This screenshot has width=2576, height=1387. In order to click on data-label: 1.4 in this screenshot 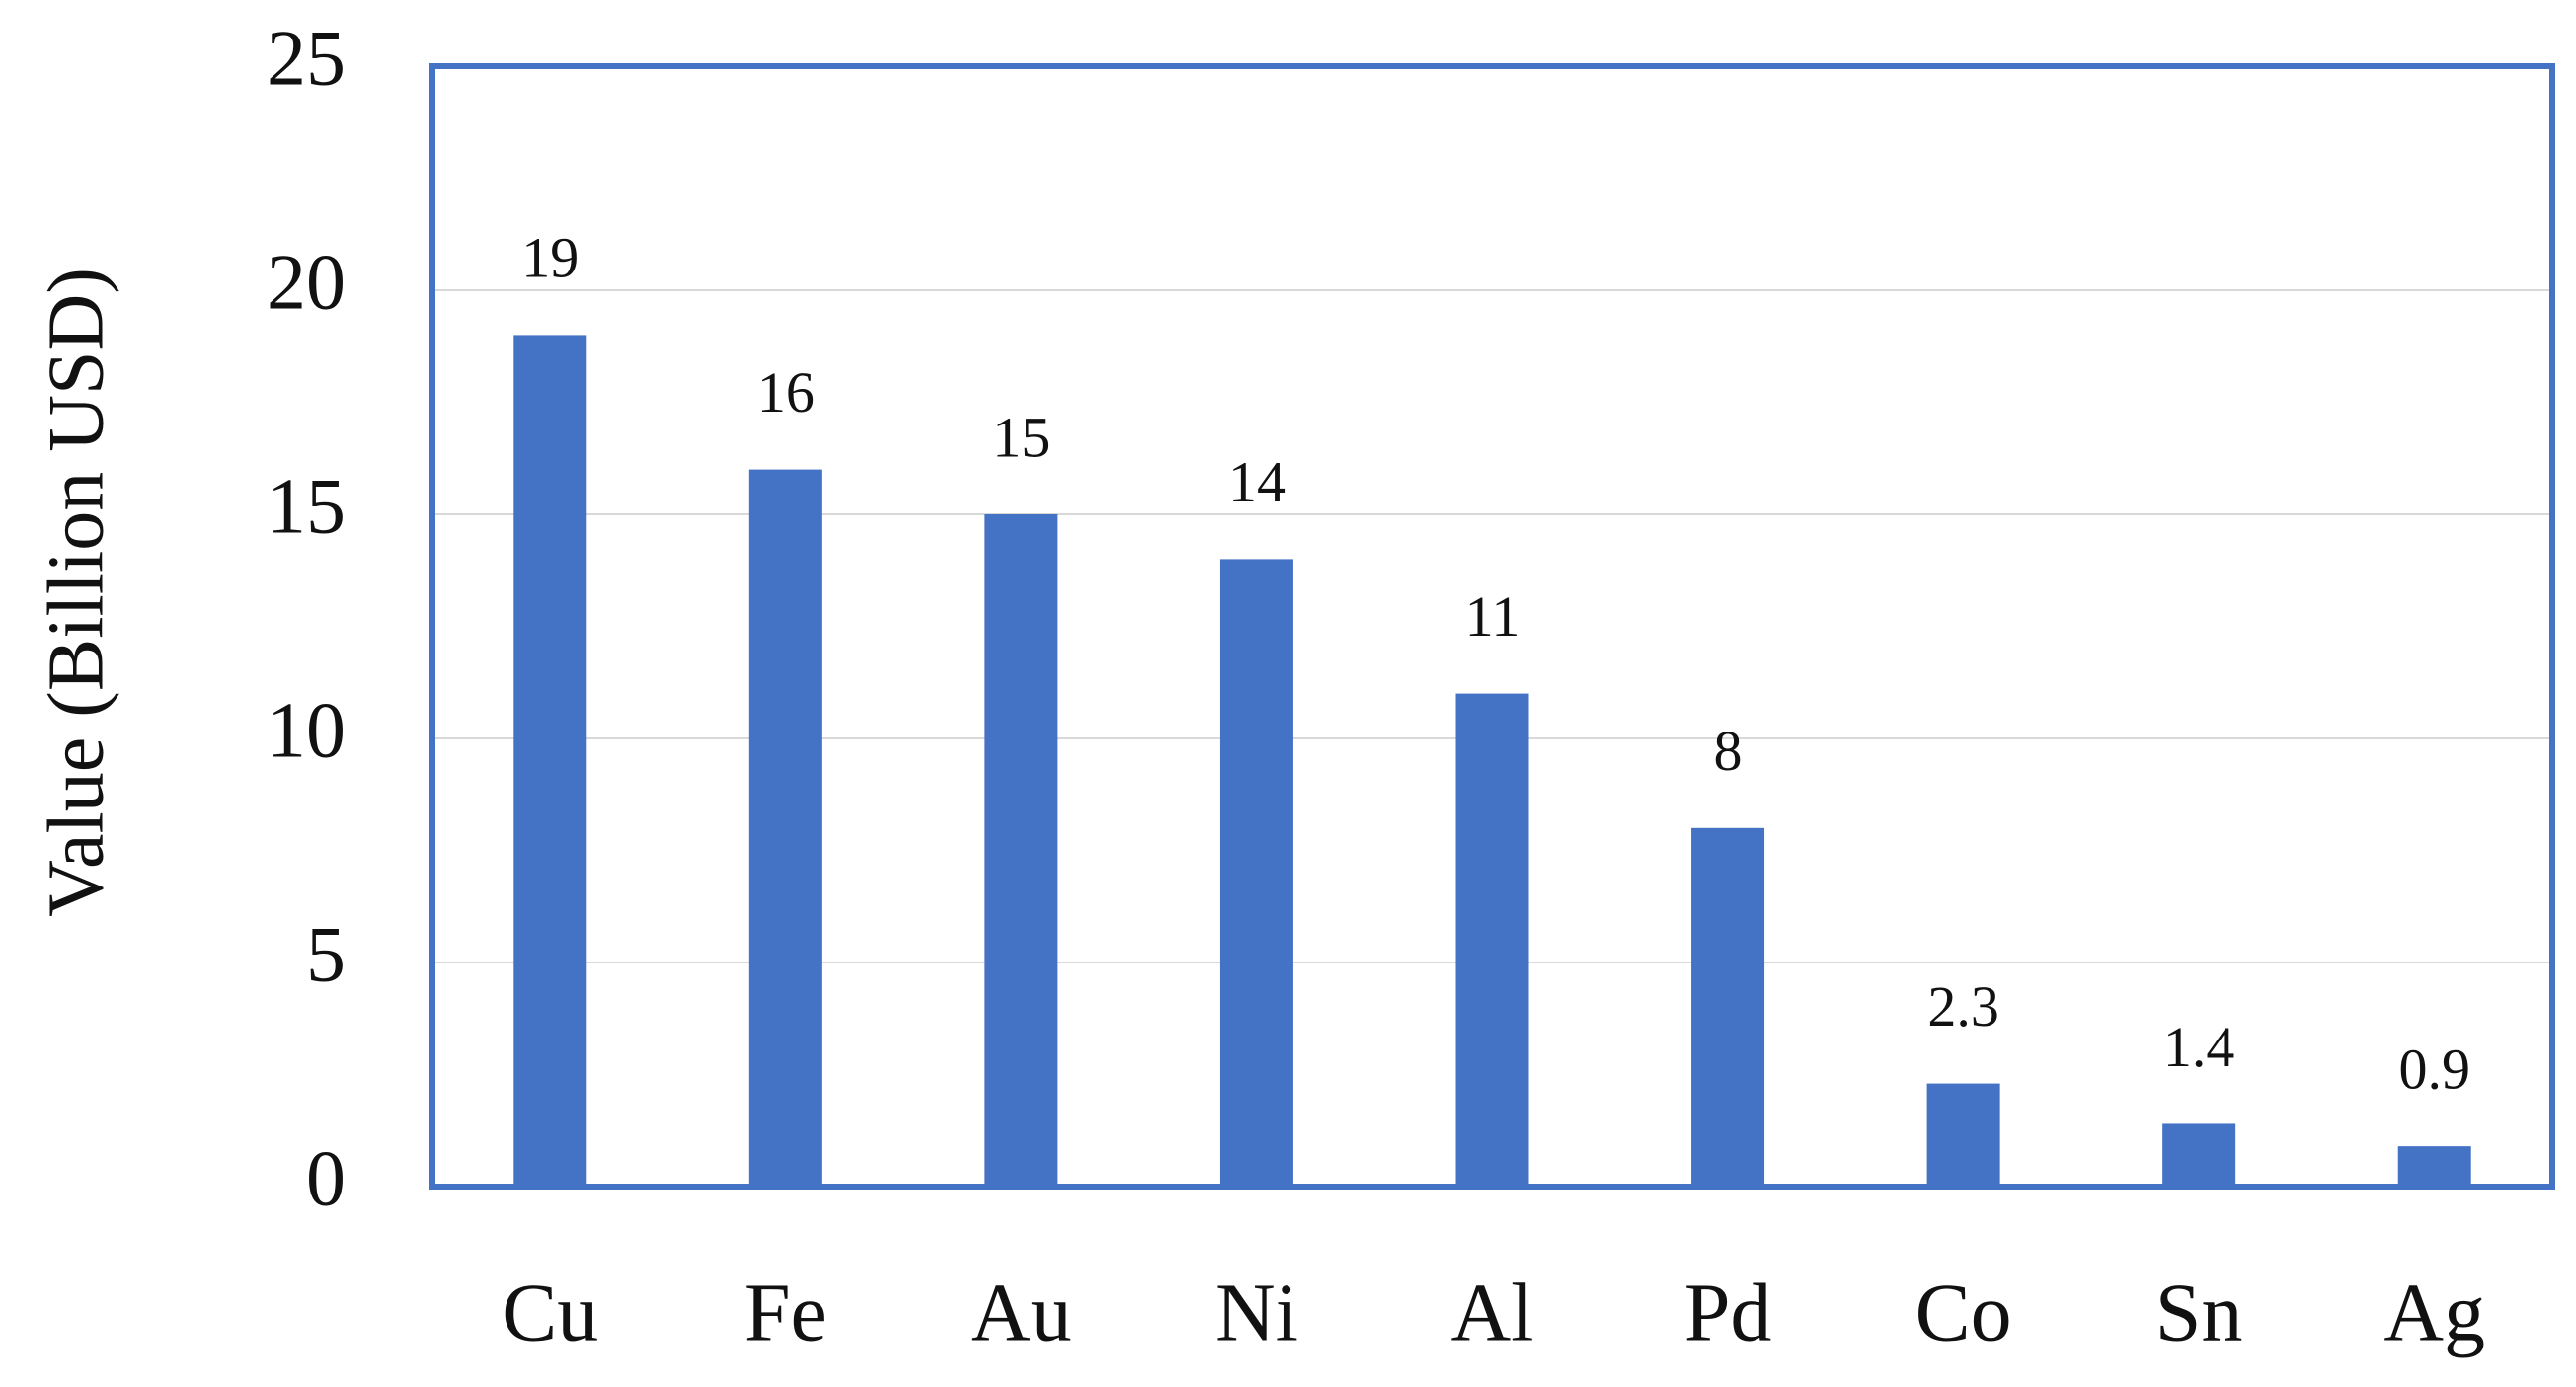, I will do `click(2199, 1047)`.